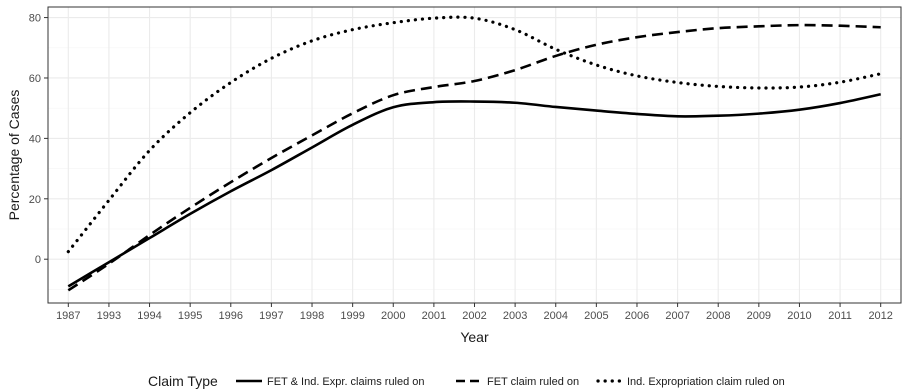  Describe the element at coordinates (799, 316) in the screenshot. I see `x-tick-label: 2010` at that location.